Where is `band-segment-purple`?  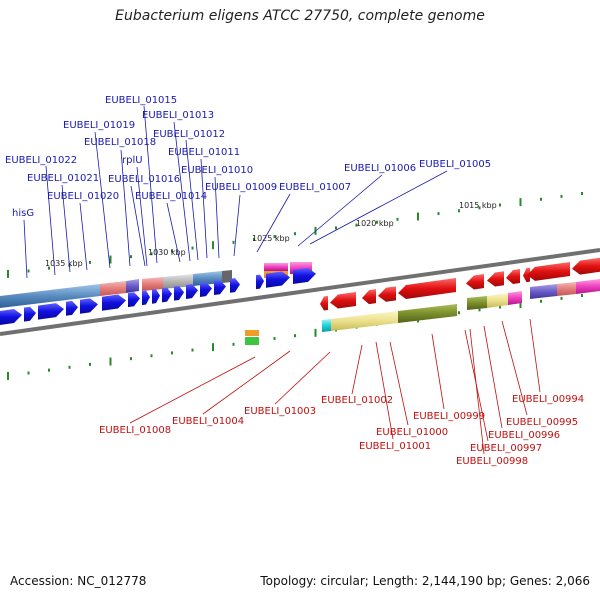 band-segment-purple is located at coordinates (132, 286).